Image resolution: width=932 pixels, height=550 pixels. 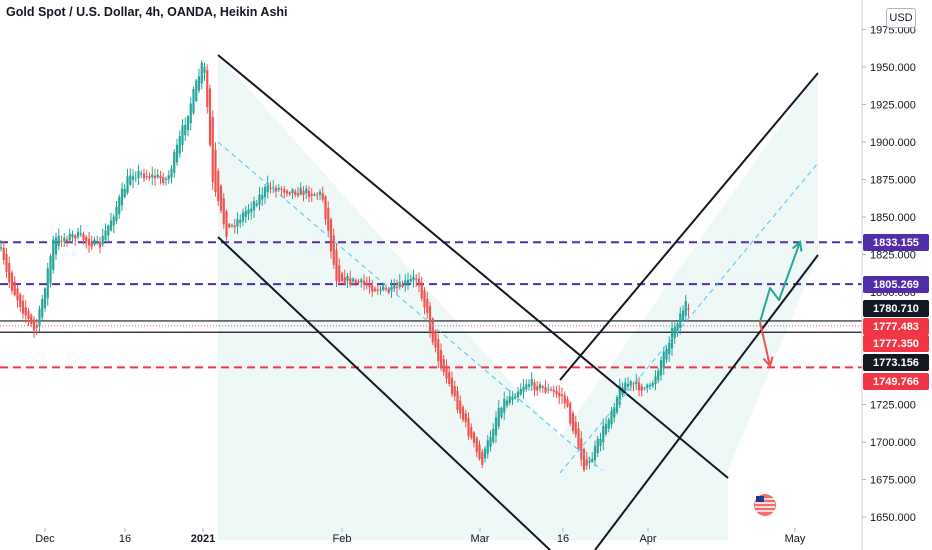 What do you see at coordinates (644, 488) in the screenshot?
I see `down-channel-fill-lower` at bounding box center [644, 488].